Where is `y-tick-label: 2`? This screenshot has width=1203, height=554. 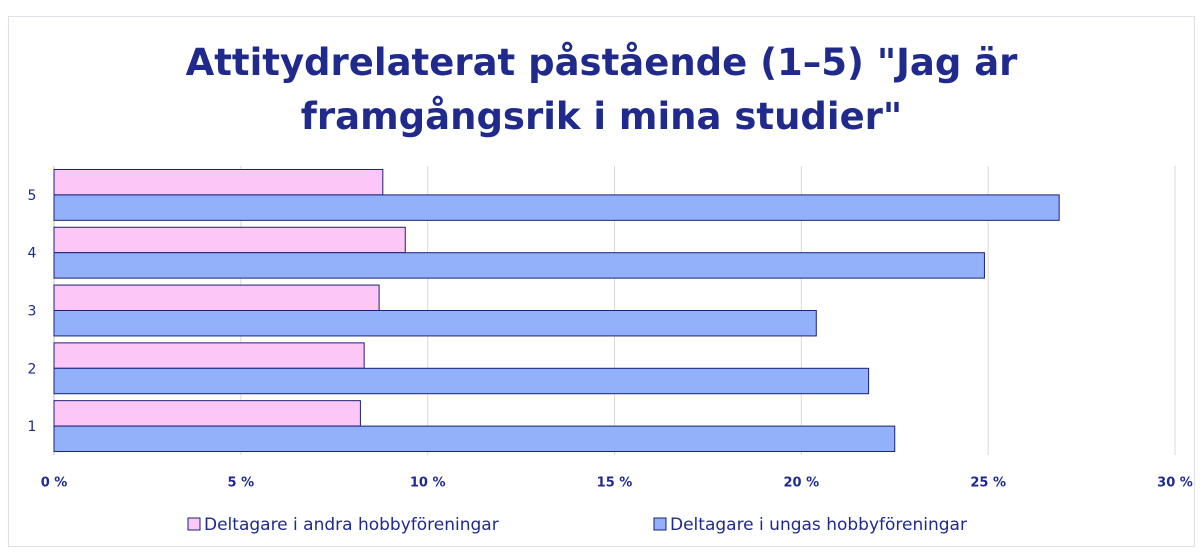 y-tick-label: 2 is located at coordinates (32, 369).